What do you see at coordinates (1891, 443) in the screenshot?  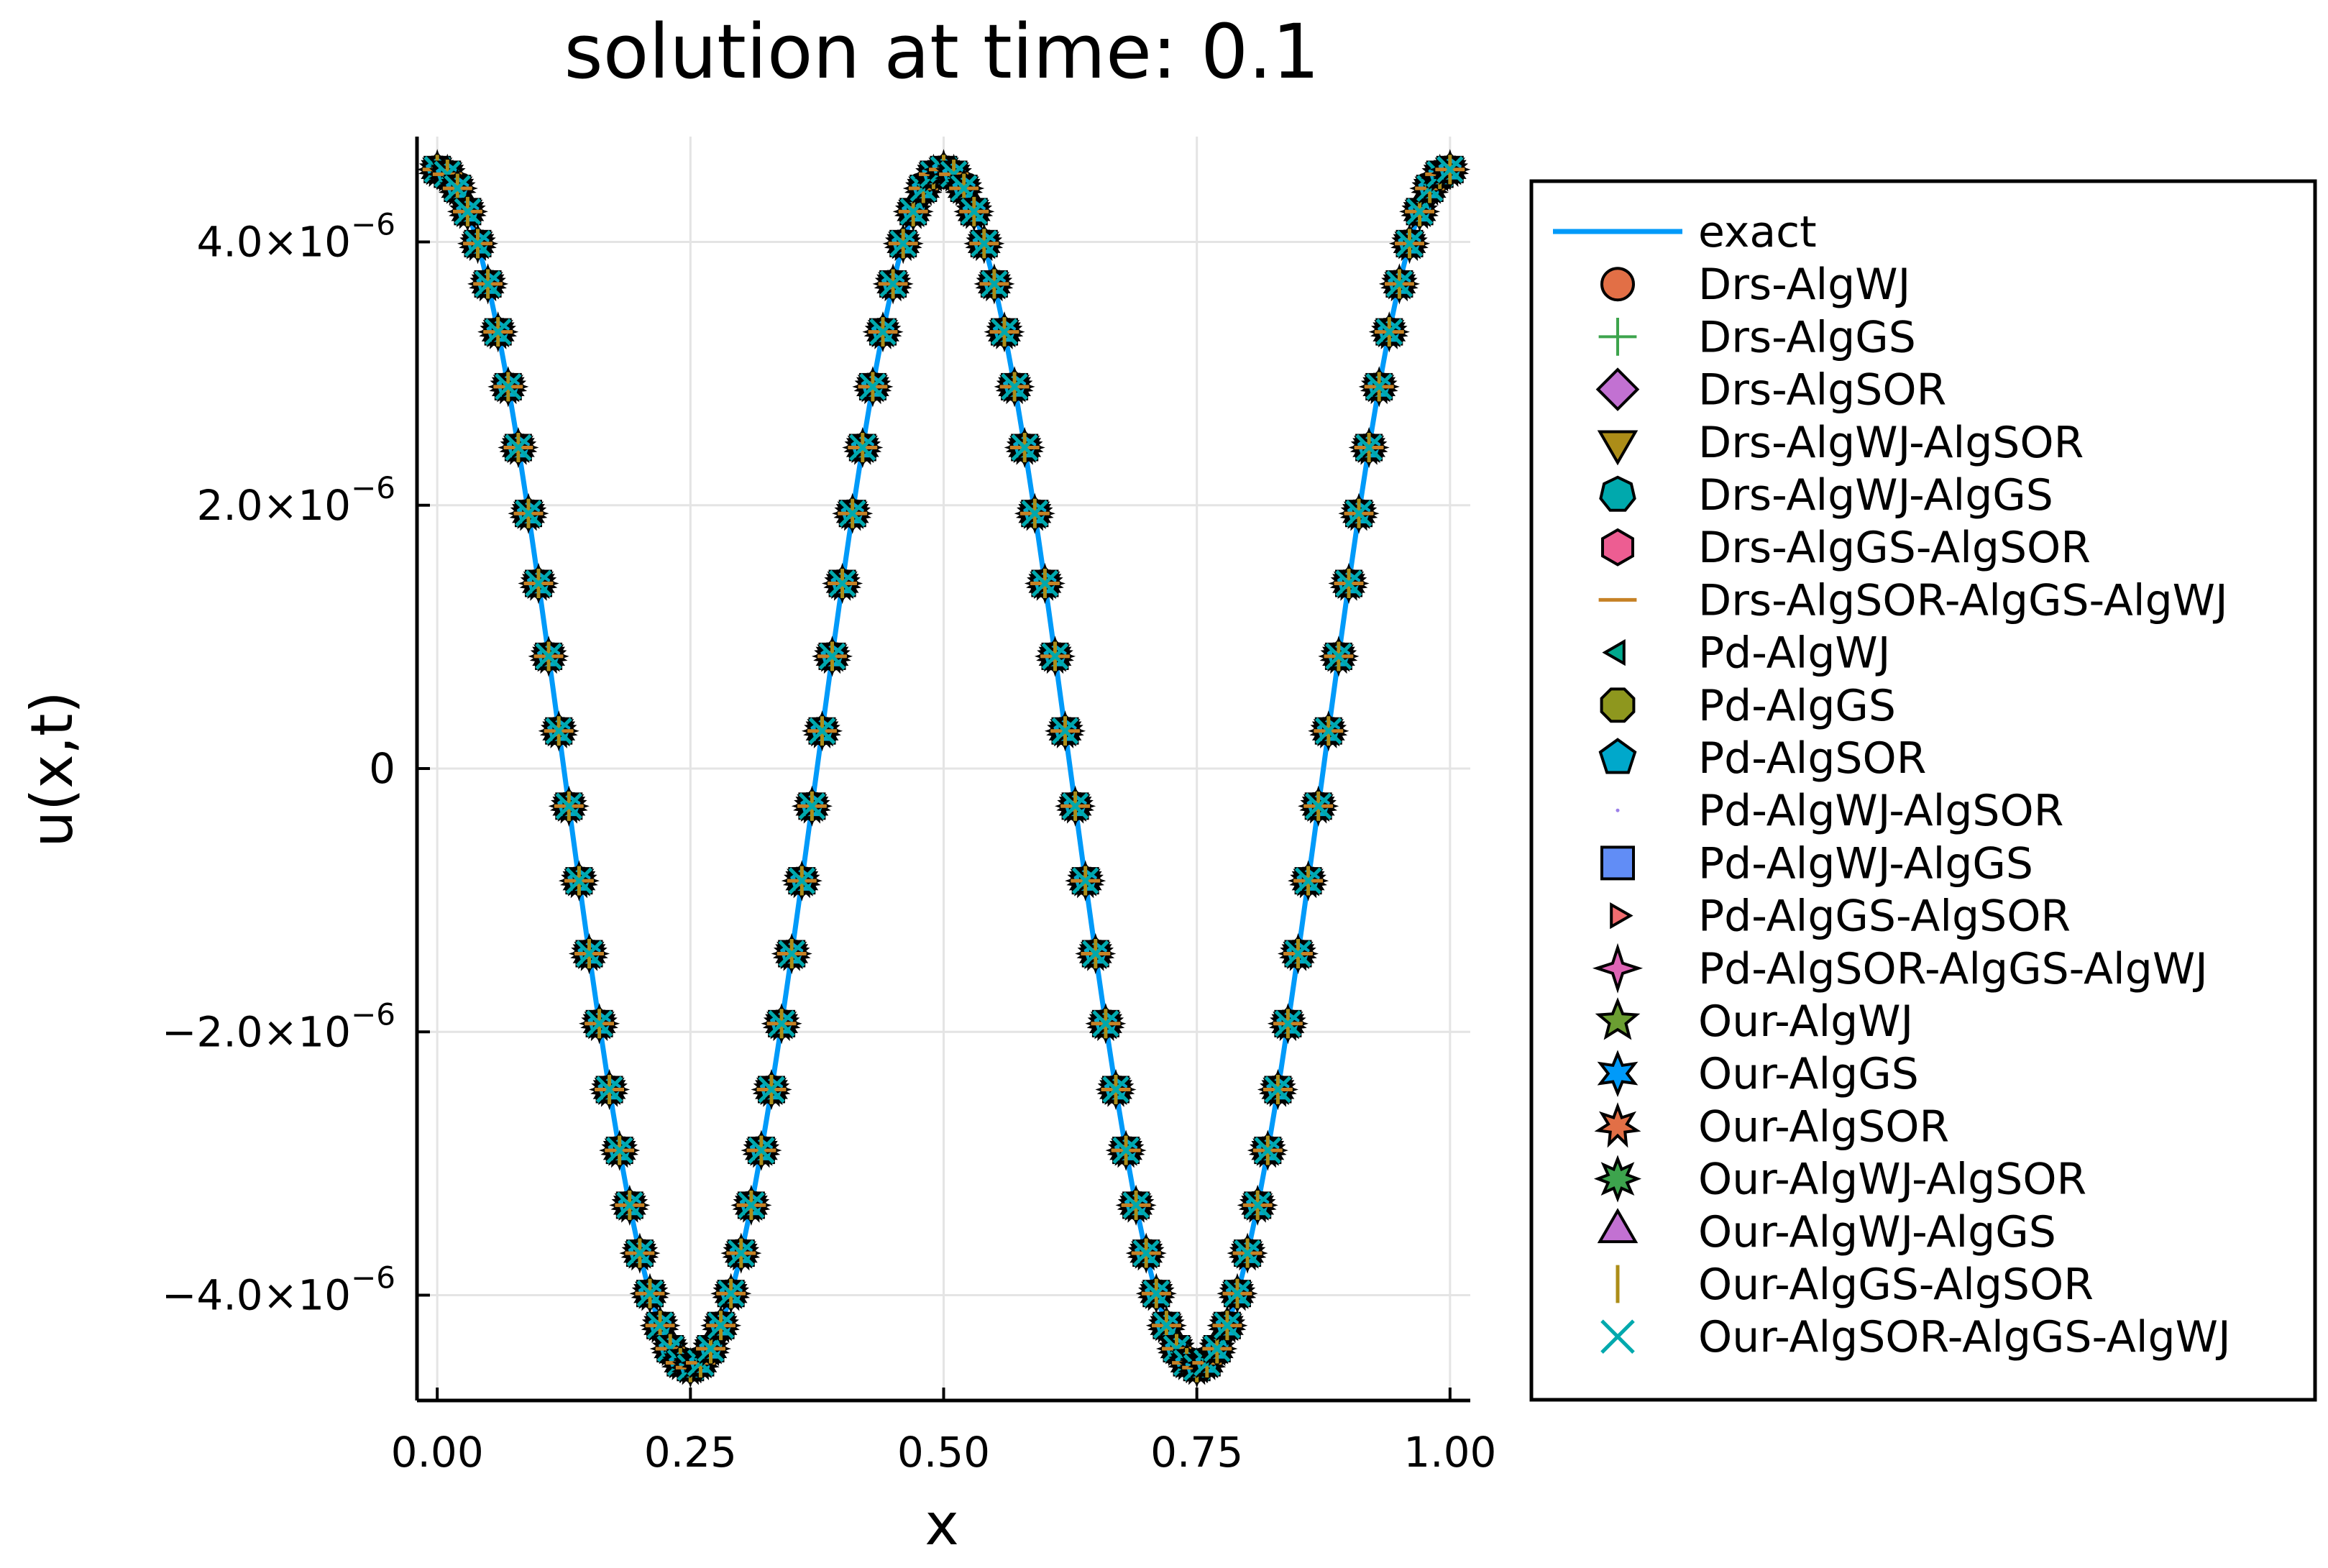 I see `legend-label: Drs-AlgWJ-AlgSOR` at bounding box center [1891, 443].